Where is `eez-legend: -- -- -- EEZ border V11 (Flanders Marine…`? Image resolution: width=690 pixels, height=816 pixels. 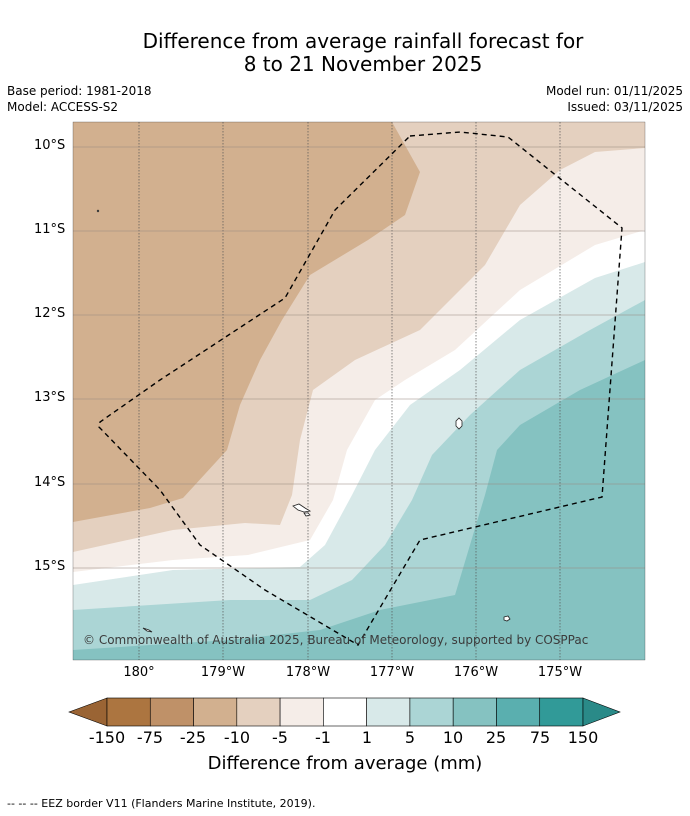
eez-legend: -- -- -- EEZ border V11 (Flanders Marine… is located at coordinates (161, 803).